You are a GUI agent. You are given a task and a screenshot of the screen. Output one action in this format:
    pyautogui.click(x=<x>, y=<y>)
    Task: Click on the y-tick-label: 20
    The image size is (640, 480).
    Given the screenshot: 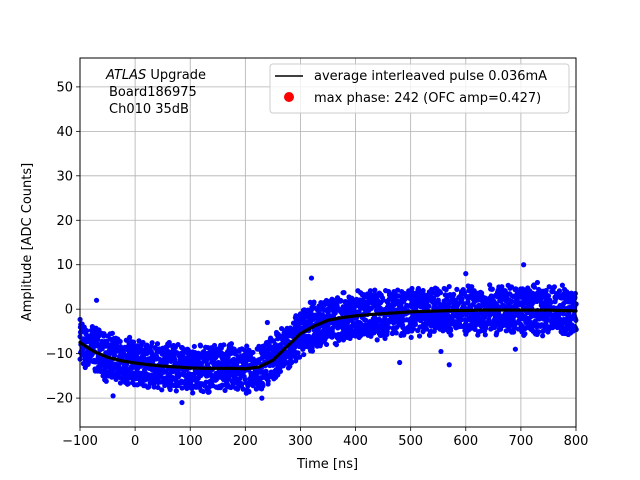 What is the action you would take?
    pyautogui.click(x=64, y=221)
    